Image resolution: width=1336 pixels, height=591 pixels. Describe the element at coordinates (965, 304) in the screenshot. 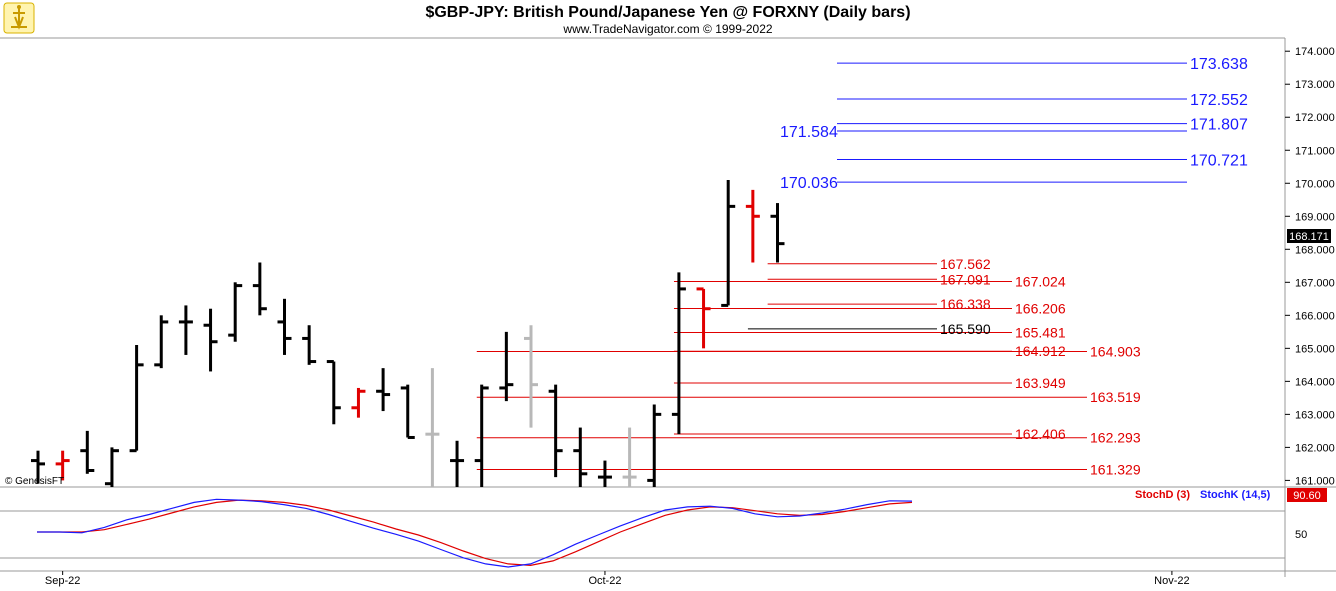

I see `red-level-label: 166.338` at that location.